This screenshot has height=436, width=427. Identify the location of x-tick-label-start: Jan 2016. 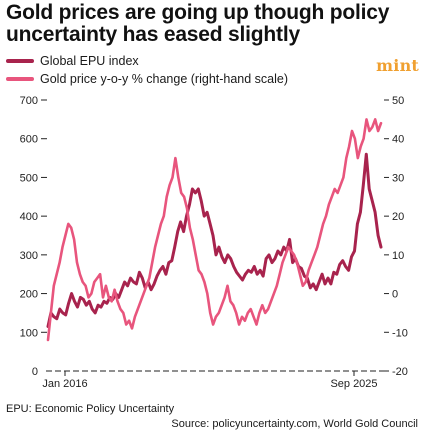
(64, 384).